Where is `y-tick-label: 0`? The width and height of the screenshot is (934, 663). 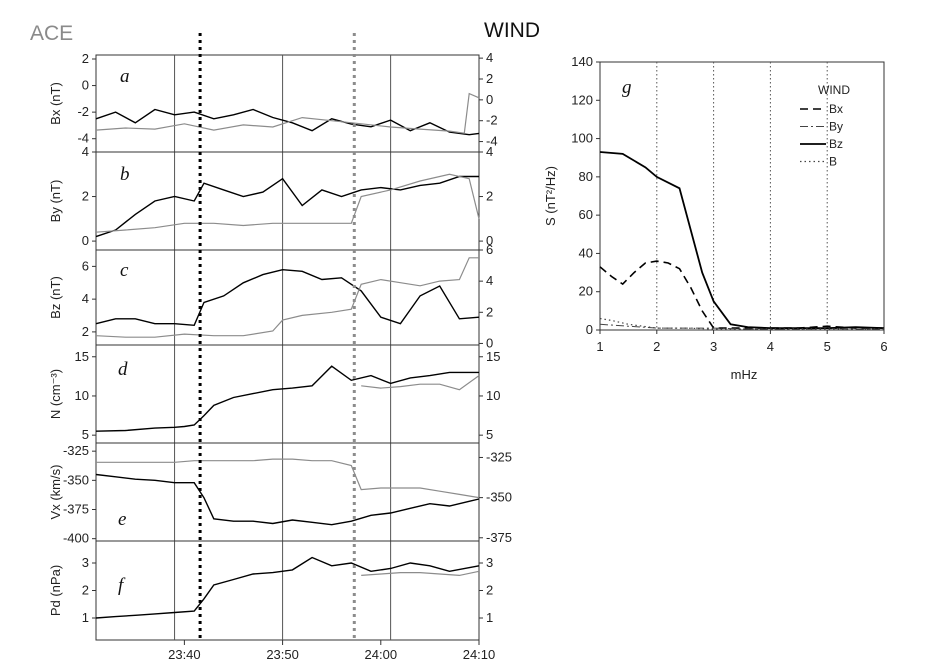 y-tick-label: 0 is located at coordinates (589, 329).